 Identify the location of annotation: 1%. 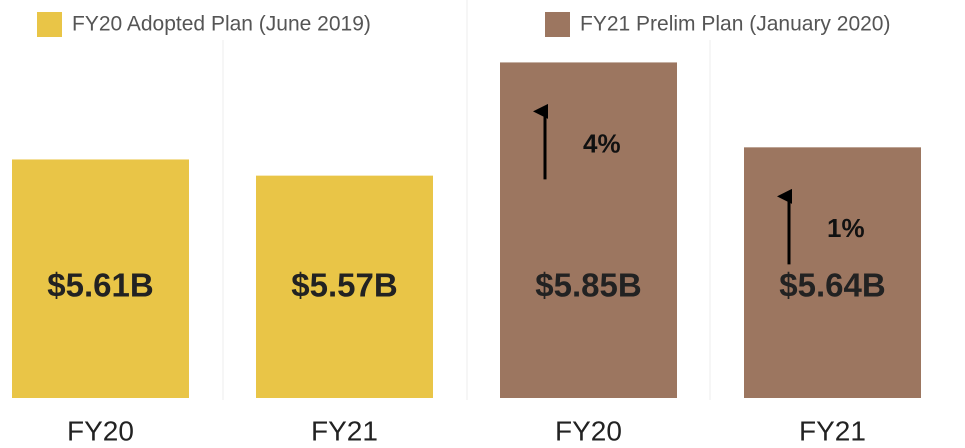
(846, 228).